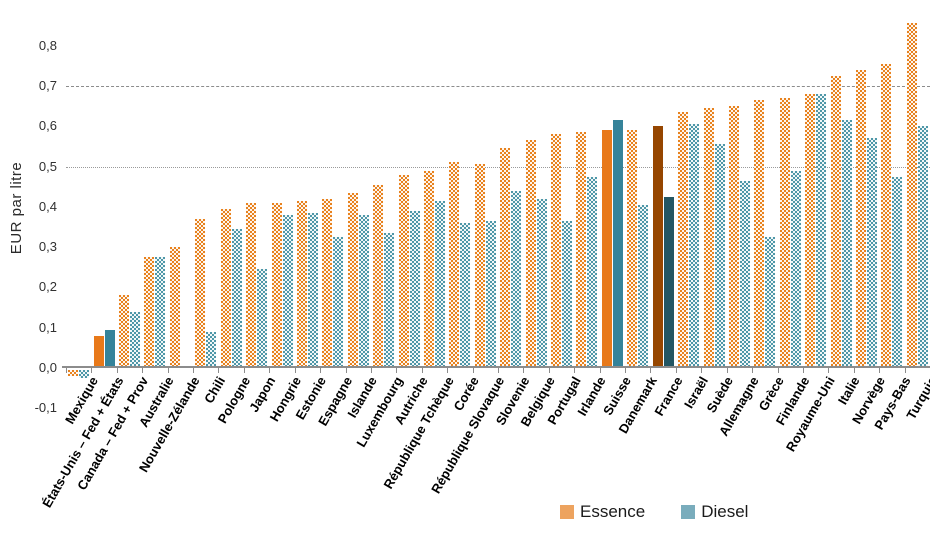 This screenshot has width=930, height=547. Describe the element at coordinates (719, 256) in the screenshot. I see `bar-suede-diesel` at that location.